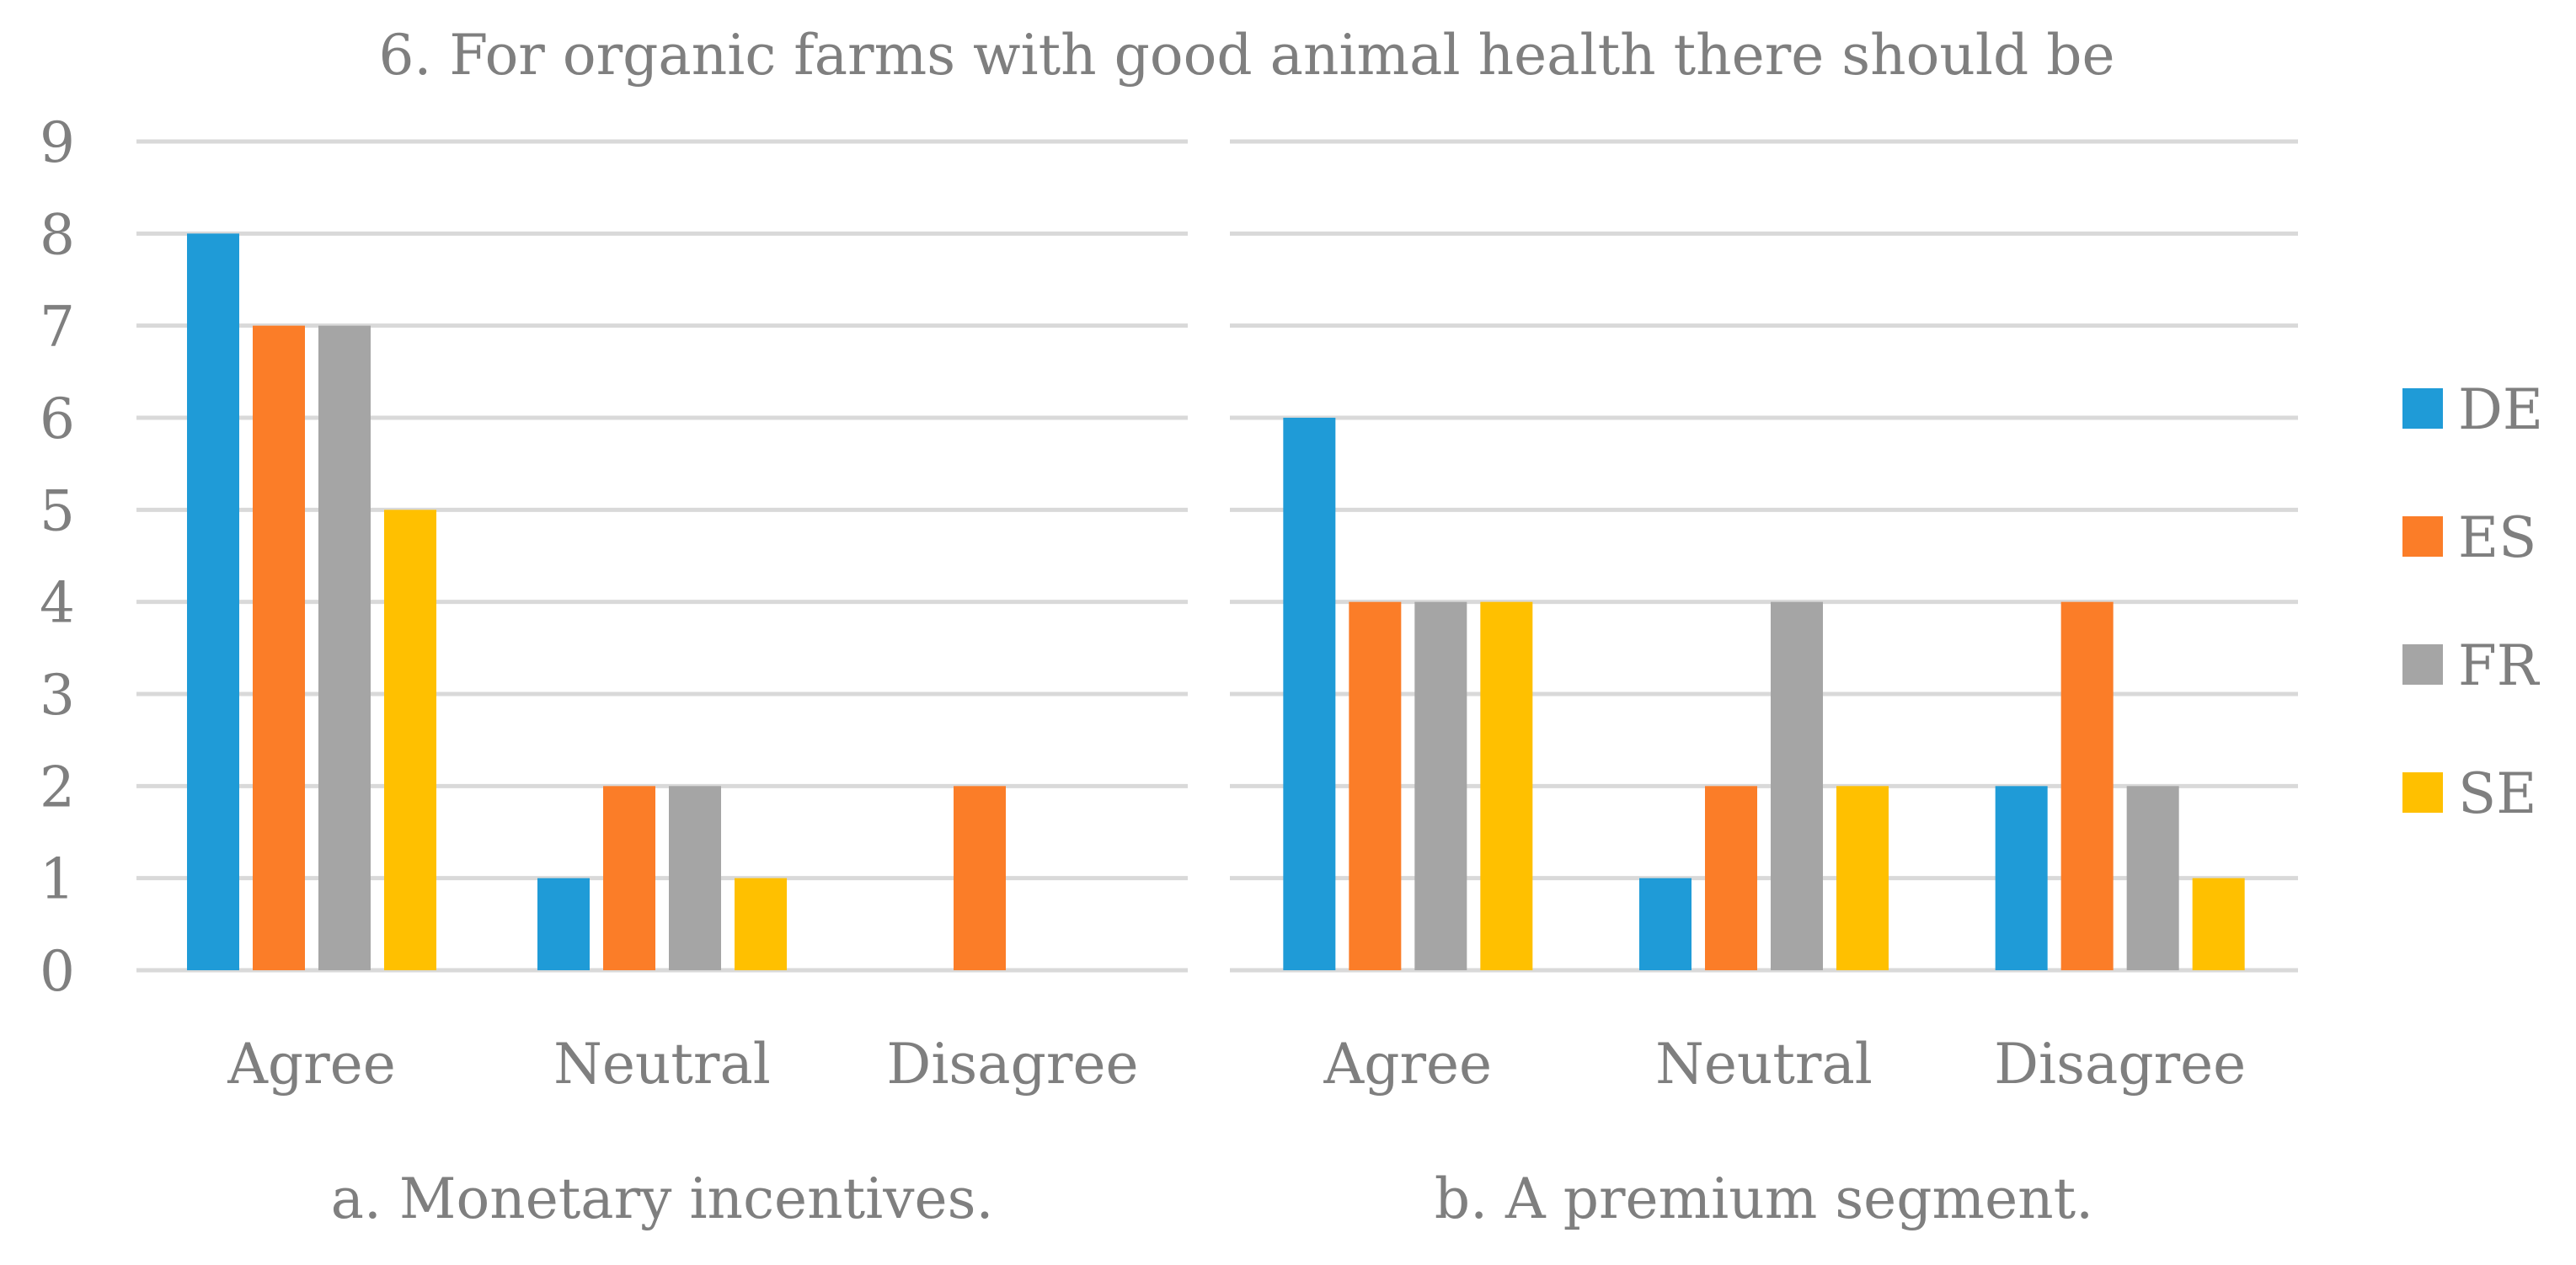 The image size is (2576, 1265). Describe the element at coordinates (57, 879) in the screenshot. I see `y-tick-label: 1` at that location.